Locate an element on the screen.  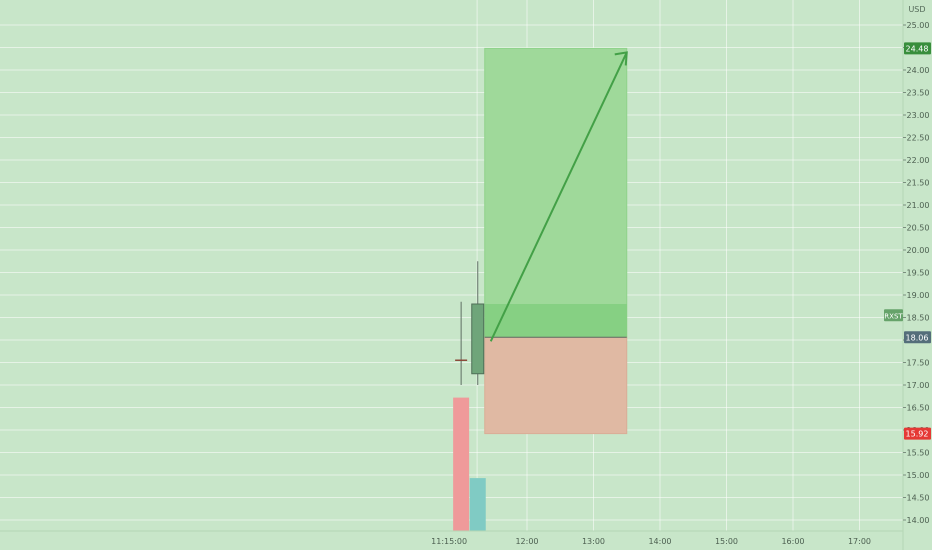
target-arrow is located at coordinates (558, 196).